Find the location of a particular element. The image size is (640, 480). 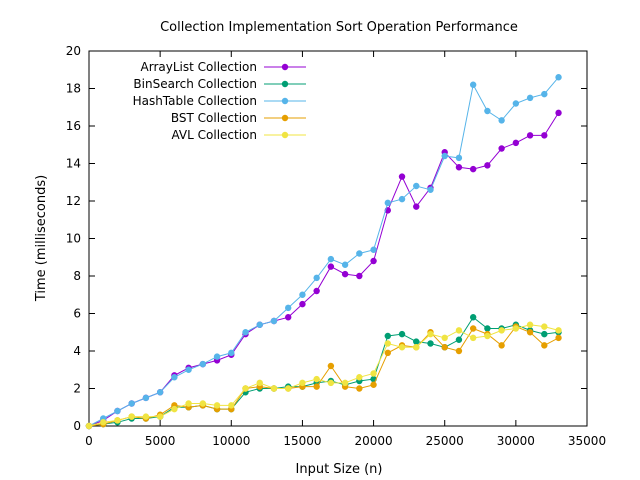

y-tick-label: 4 is located at coordinates (77, 351).